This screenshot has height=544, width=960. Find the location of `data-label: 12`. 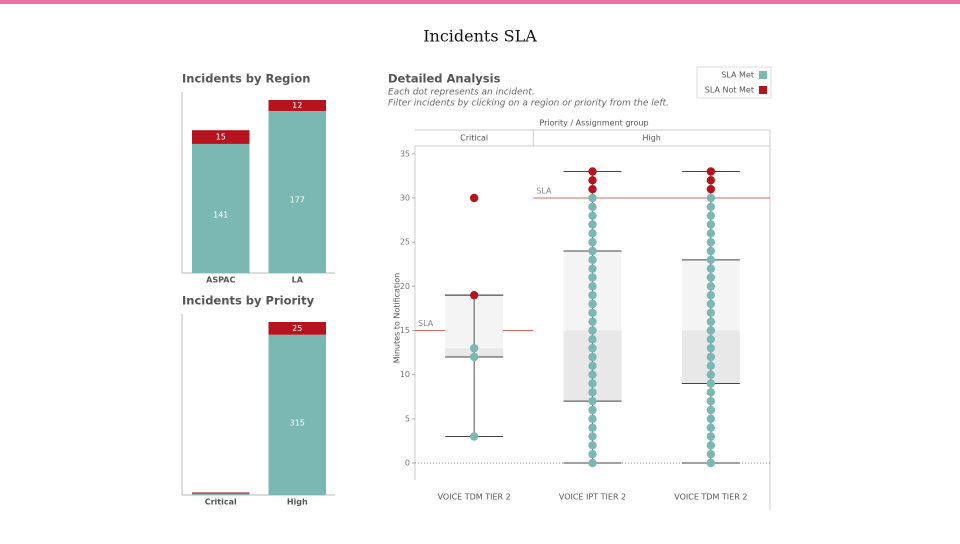

data-label: 12 is located at coordinates (297, 105).